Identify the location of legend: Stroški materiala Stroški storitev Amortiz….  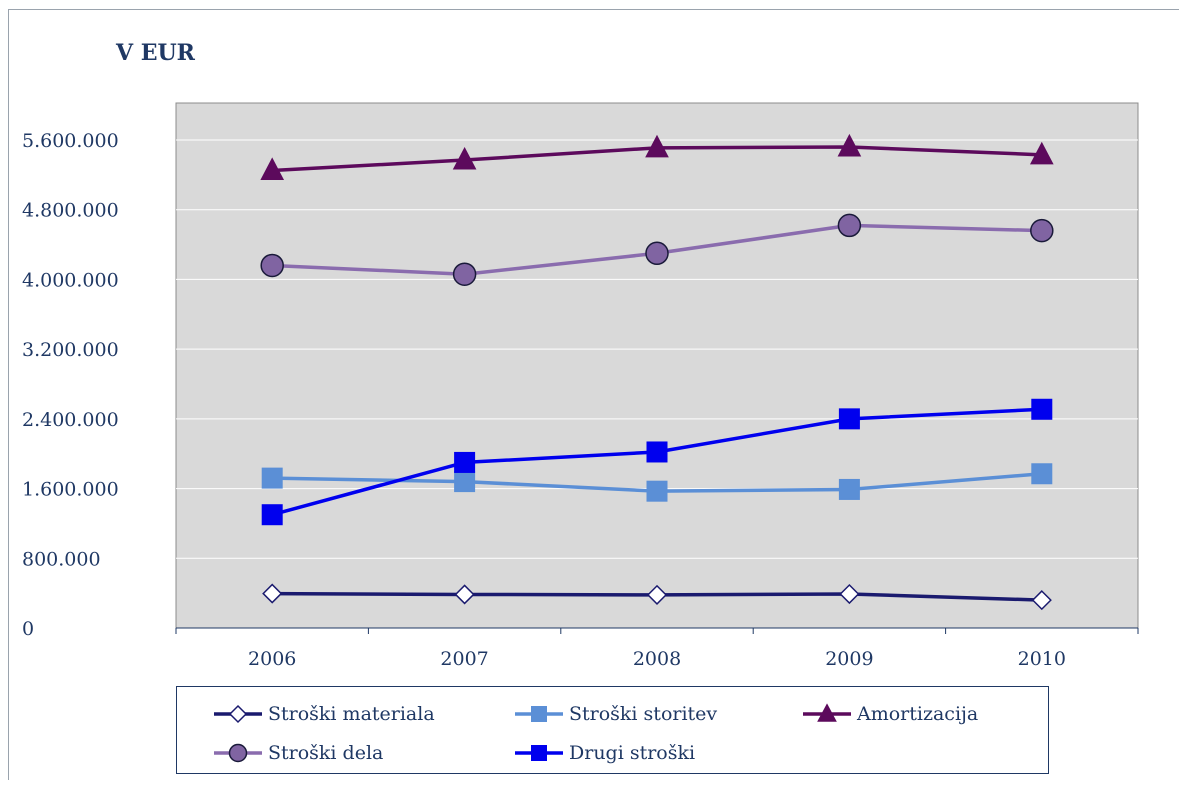
(612, 730).